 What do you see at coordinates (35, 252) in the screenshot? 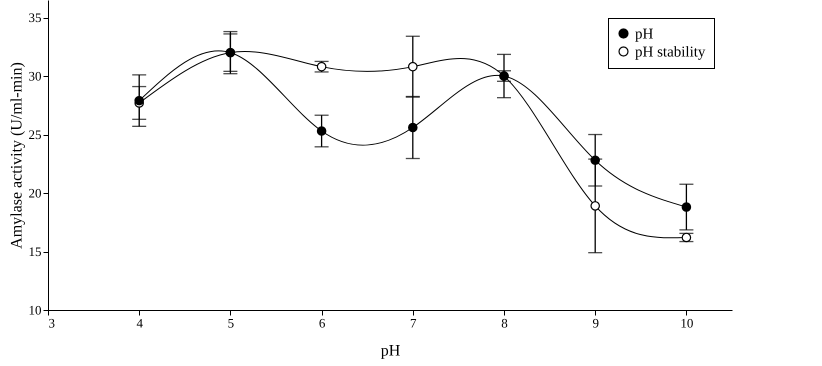
I see `y-tick-label: 15` at bounding box center [35, 252].